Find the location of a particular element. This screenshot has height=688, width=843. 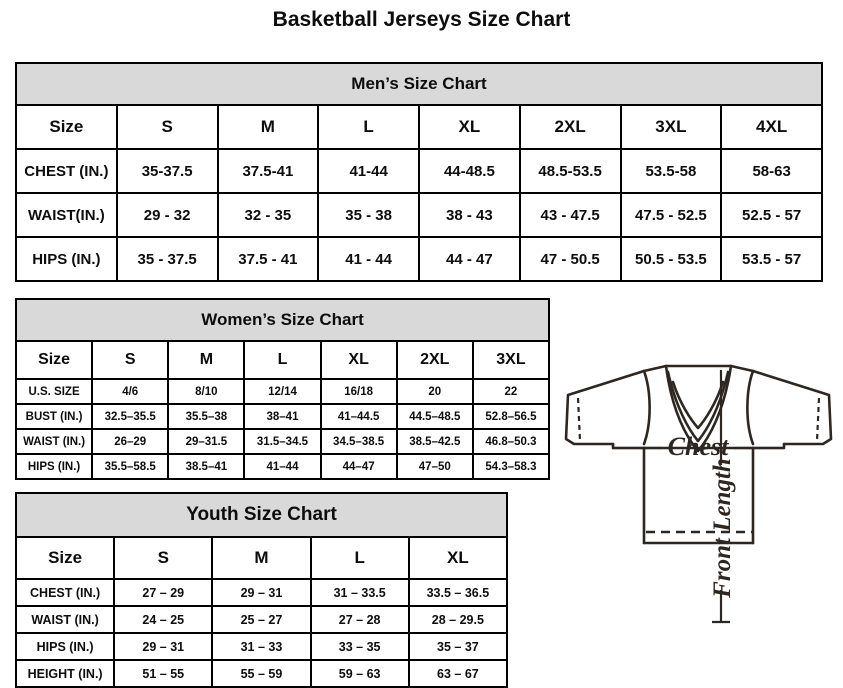

mens-hips-xl: 44 - 47 is located at coordinates (469, 259).